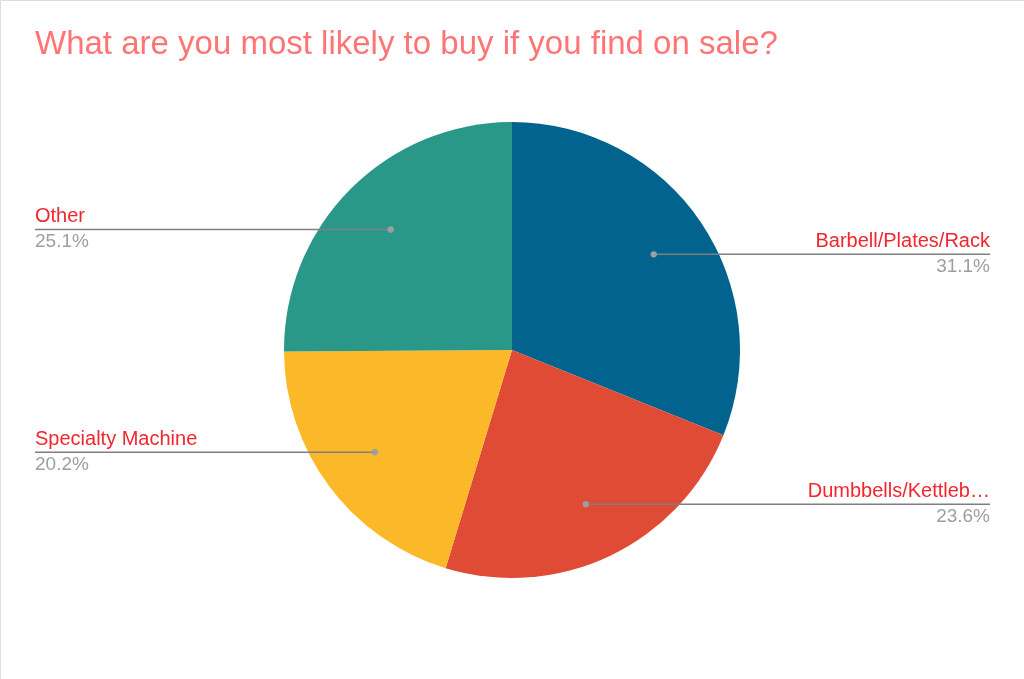 The height and width of the screenshot is (679, 1024). I want to click on slice-label: Other, so click(60, 215).